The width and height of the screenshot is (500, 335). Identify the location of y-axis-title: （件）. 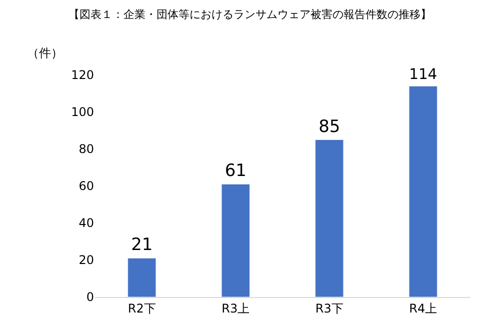
(45, 53).